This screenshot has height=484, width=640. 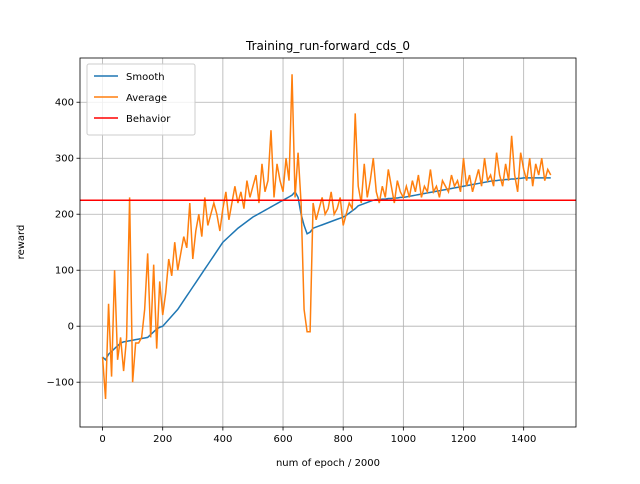 What do you see at coordinates (343, 439) in the screenshot?
I see `x-tick-label: 800` at bounding box center [343, 439].